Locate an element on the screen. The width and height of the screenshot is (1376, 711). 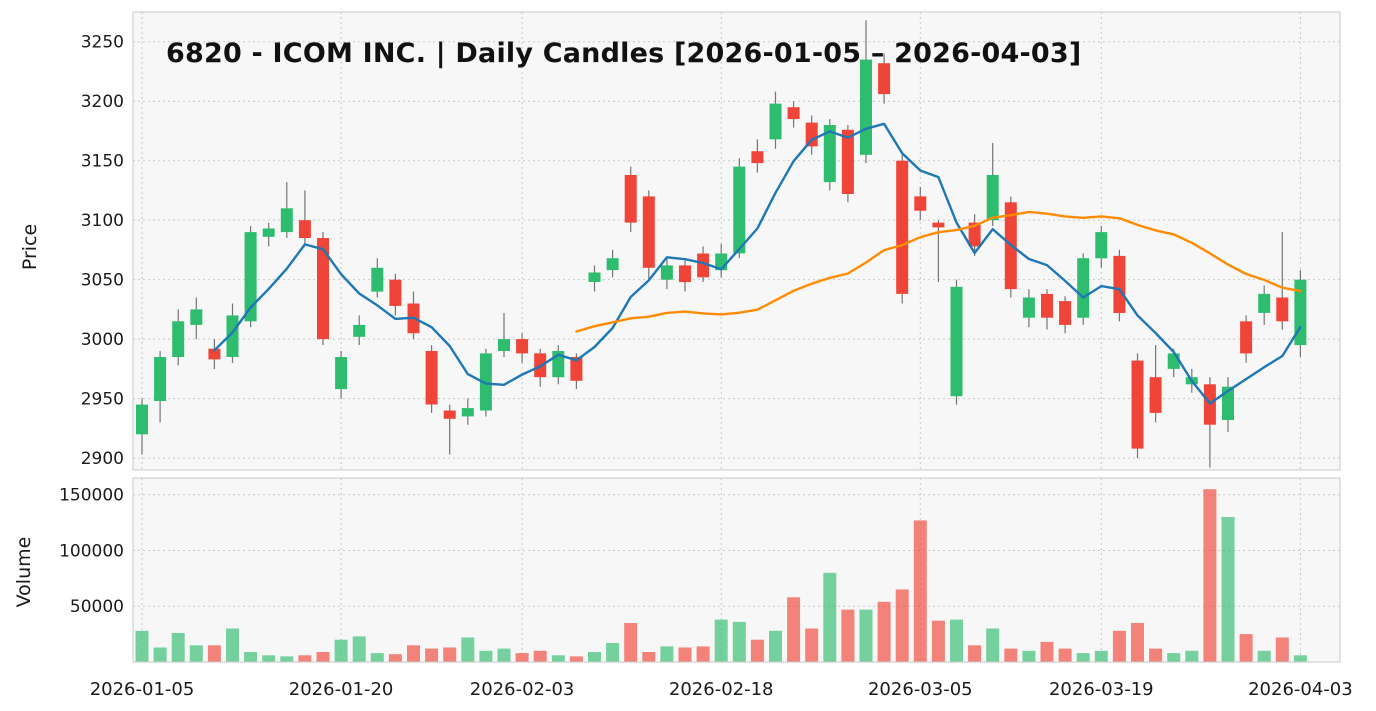
date-tick-label: 2026-04-03 is located at coordinates (1300, 689).